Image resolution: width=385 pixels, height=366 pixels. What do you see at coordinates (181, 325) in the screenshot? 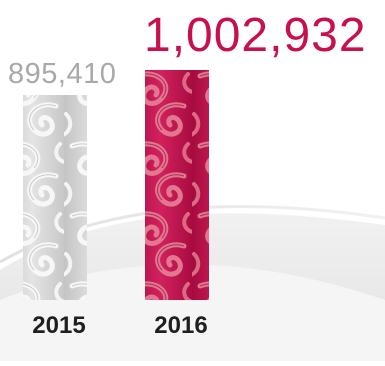
I see `category-label-2016: 2016` at bounding box center [181, 325].